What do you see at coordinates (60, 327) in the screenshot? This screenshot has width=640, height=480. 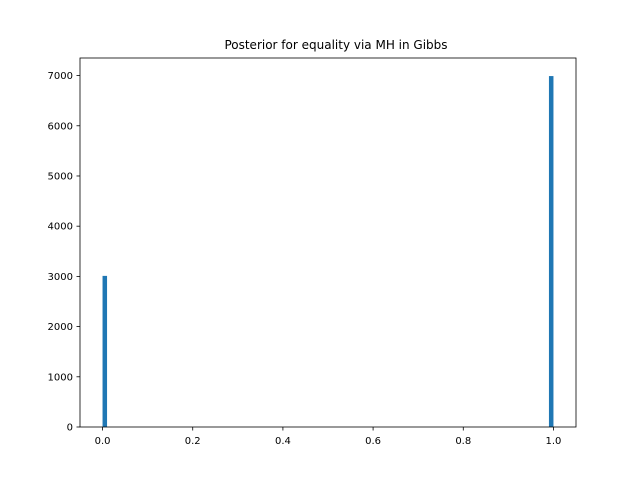 I see `y-tick-label: 2000` at bounding box center [60, 327].